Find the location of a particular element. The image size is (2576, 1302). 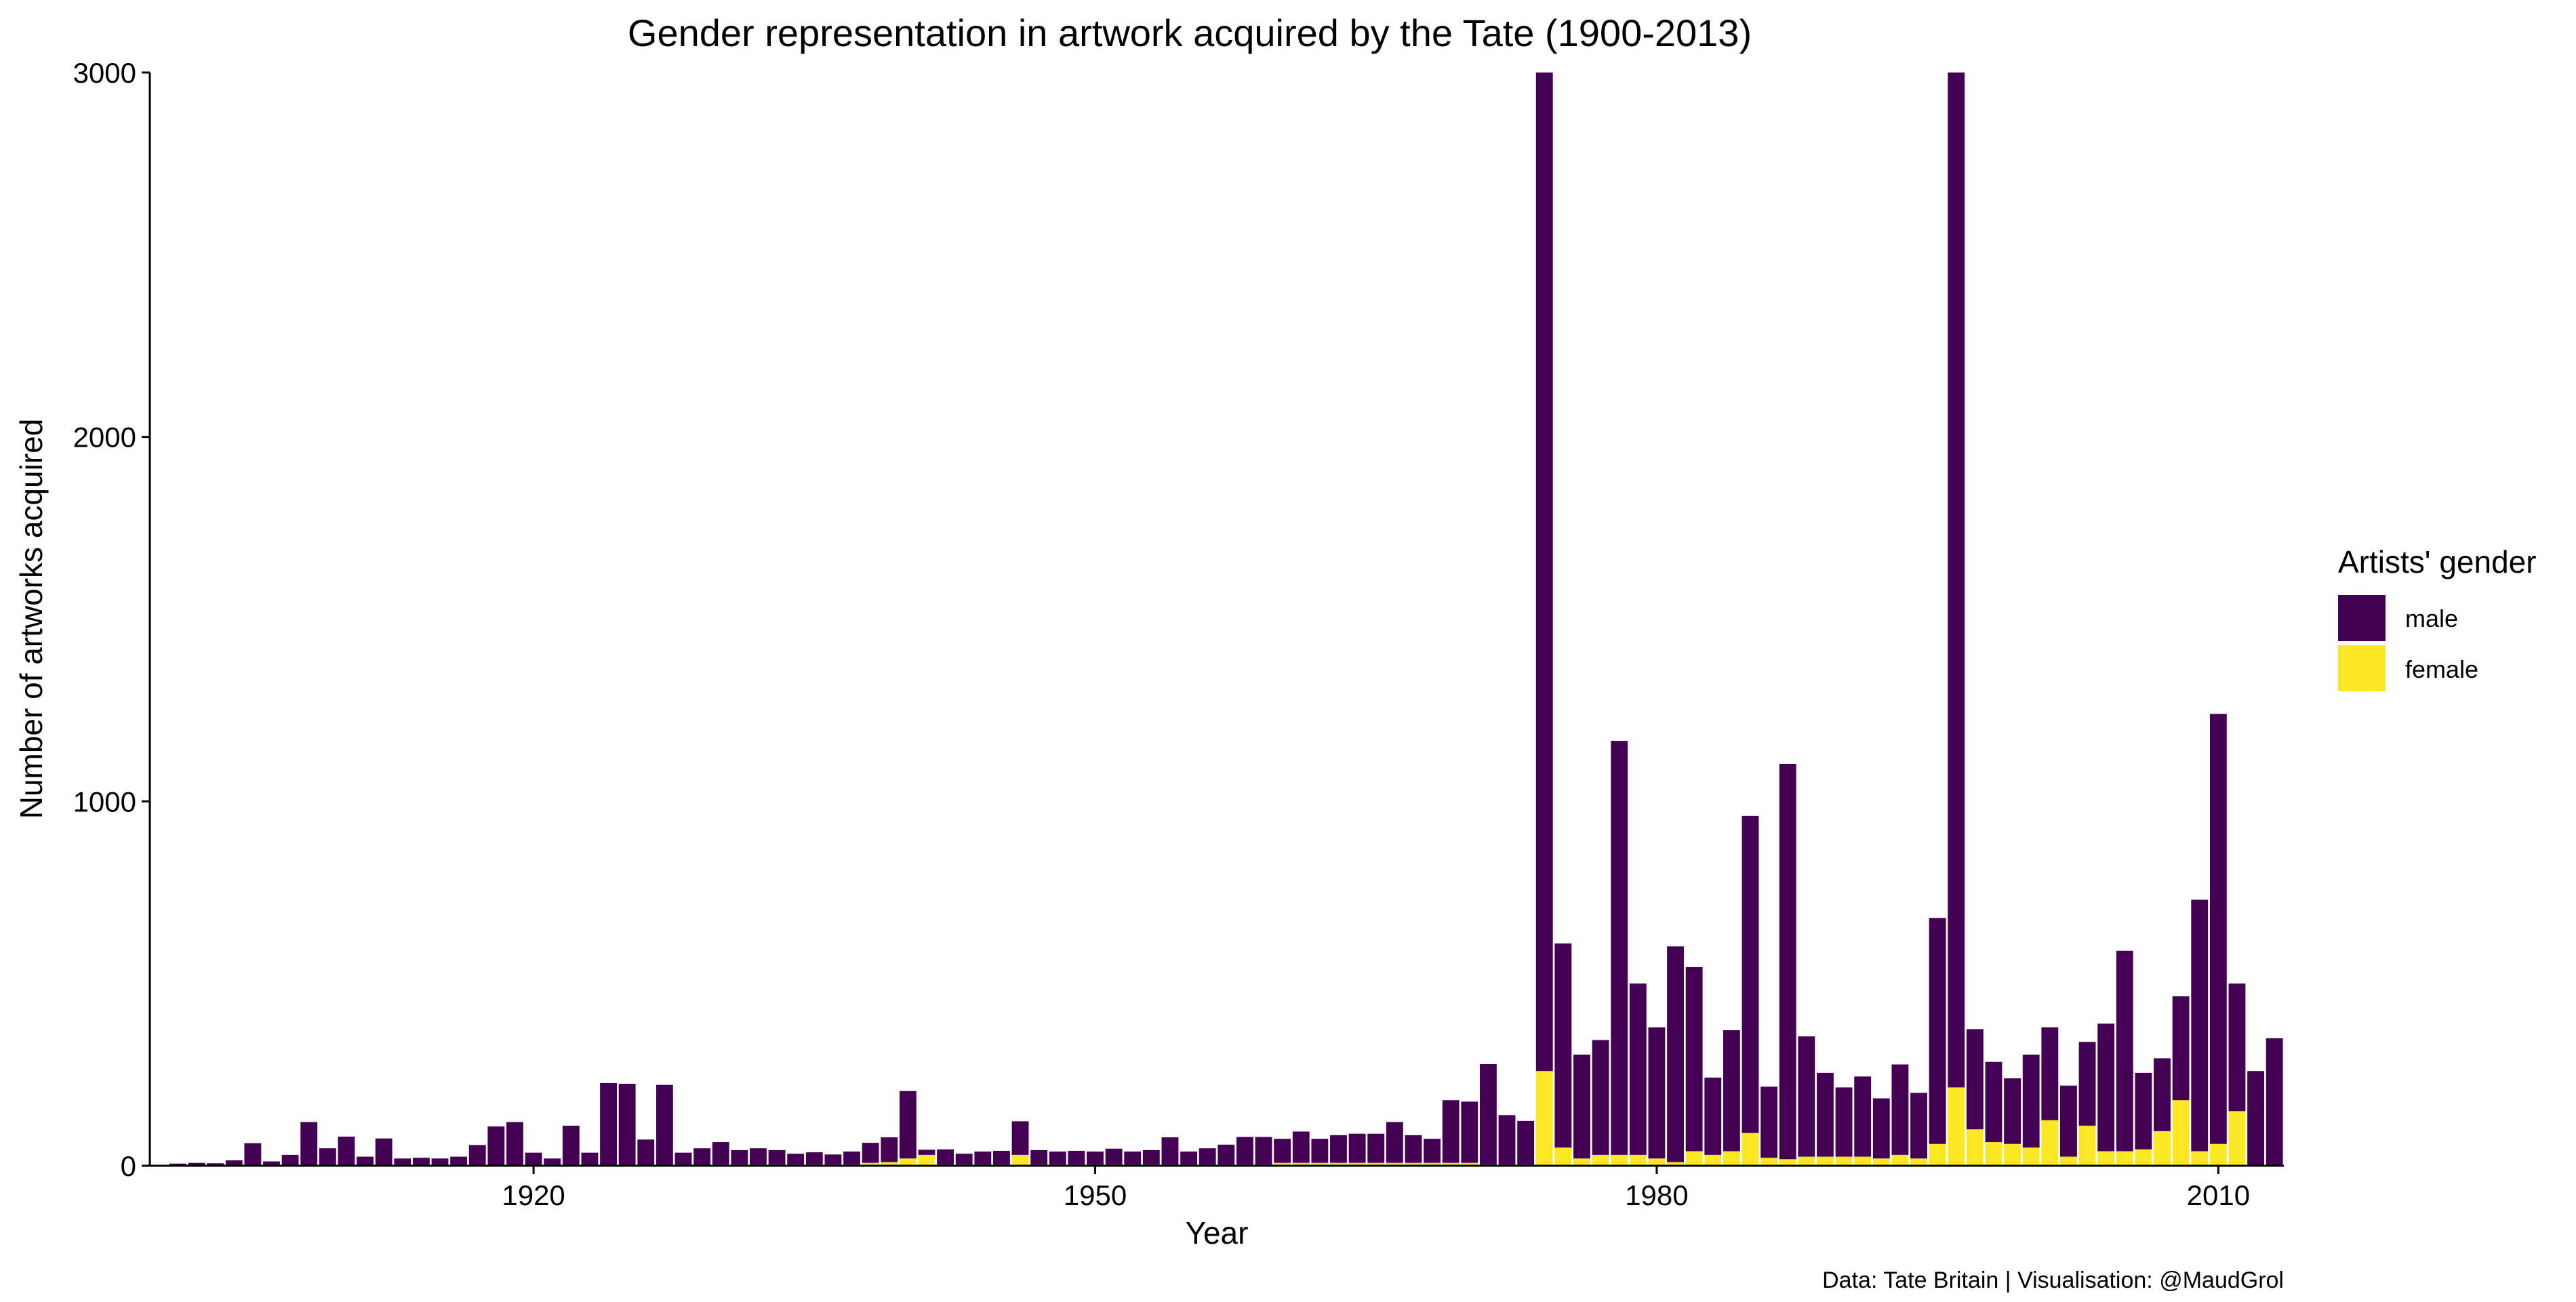

bar-male-2008 is located at coordinates (2181, 1048).